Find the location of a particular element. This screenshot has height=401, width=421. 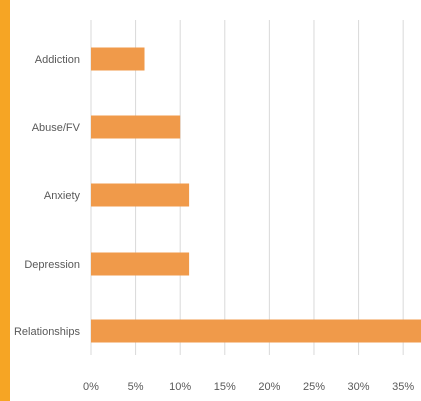

bar-abuse-fv is located at coordinates (136, 127).